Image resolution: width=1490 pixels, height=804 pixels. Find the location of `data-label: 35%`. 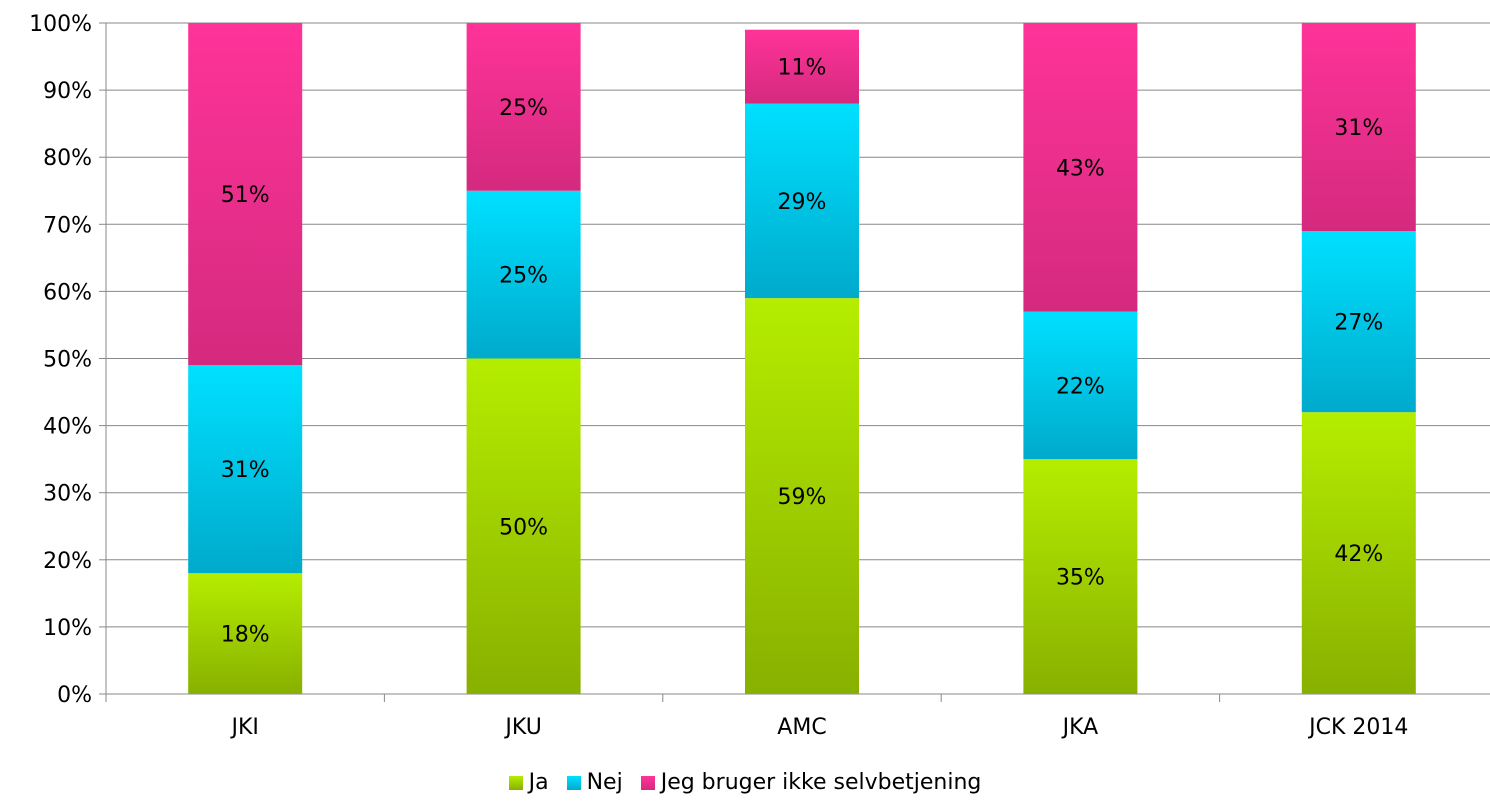

data-label: 35% is located at coordinates (1080, 578).